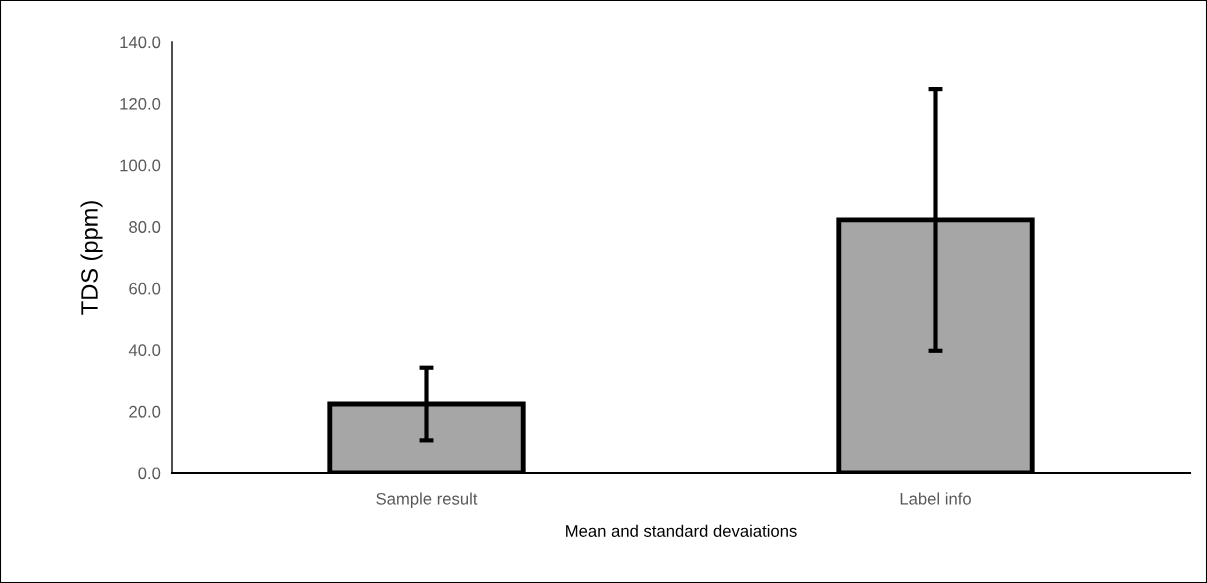  Describe the element at coordinates (427, 500) in the screenshot. I see `x-tick-label: Sample result` at that location.